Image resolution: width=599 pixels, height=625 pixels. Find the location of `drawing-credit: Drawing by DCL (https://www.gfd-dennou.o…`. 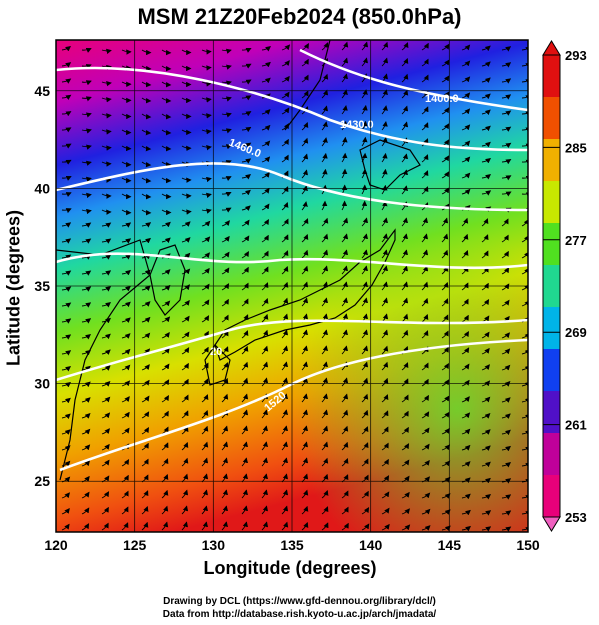

drawing-credit: Drawing by DCL (https://www.gfd-dennou.o… is located at coordinates (299, 601).